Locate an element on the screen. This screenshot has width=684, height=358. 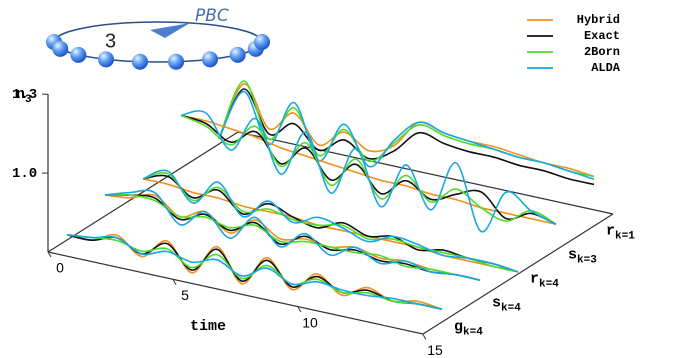
x-tick-label: 5 is located at coordinates (185, 295).